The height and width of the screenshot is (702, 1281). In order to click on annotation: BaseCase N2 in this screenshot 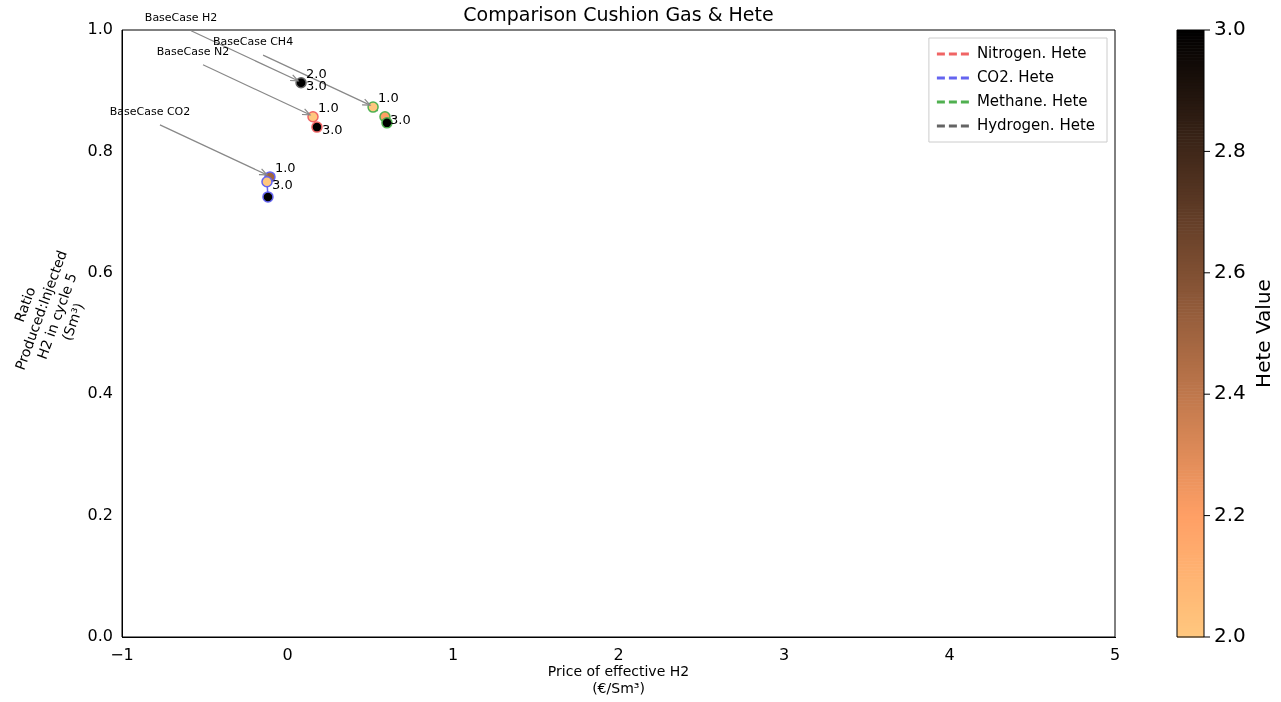, I will do `click(193, 51)`.